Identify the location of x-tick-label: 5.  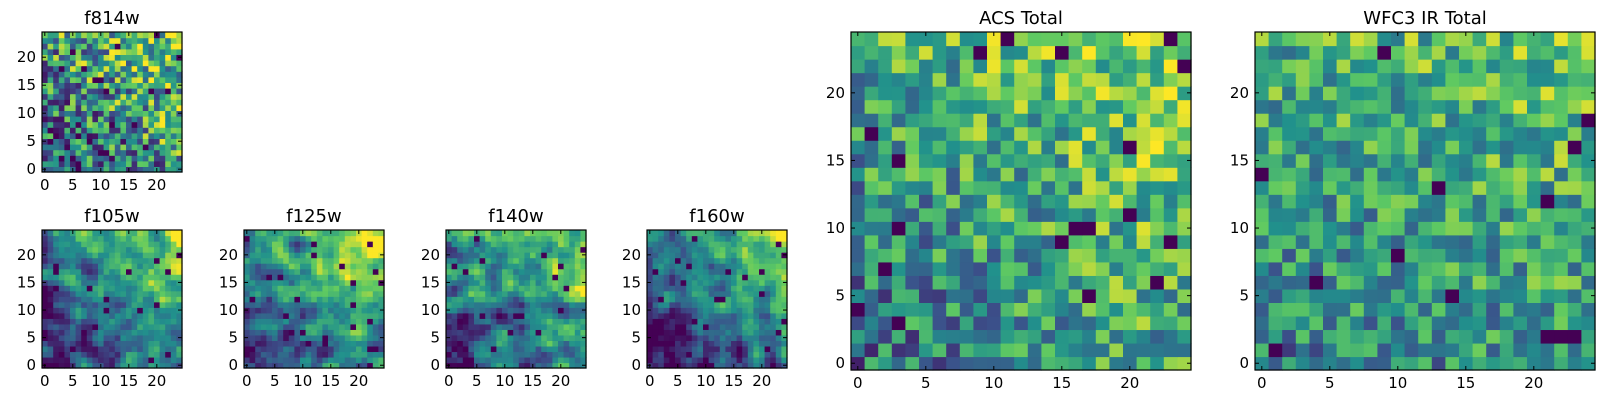
(678, 381).